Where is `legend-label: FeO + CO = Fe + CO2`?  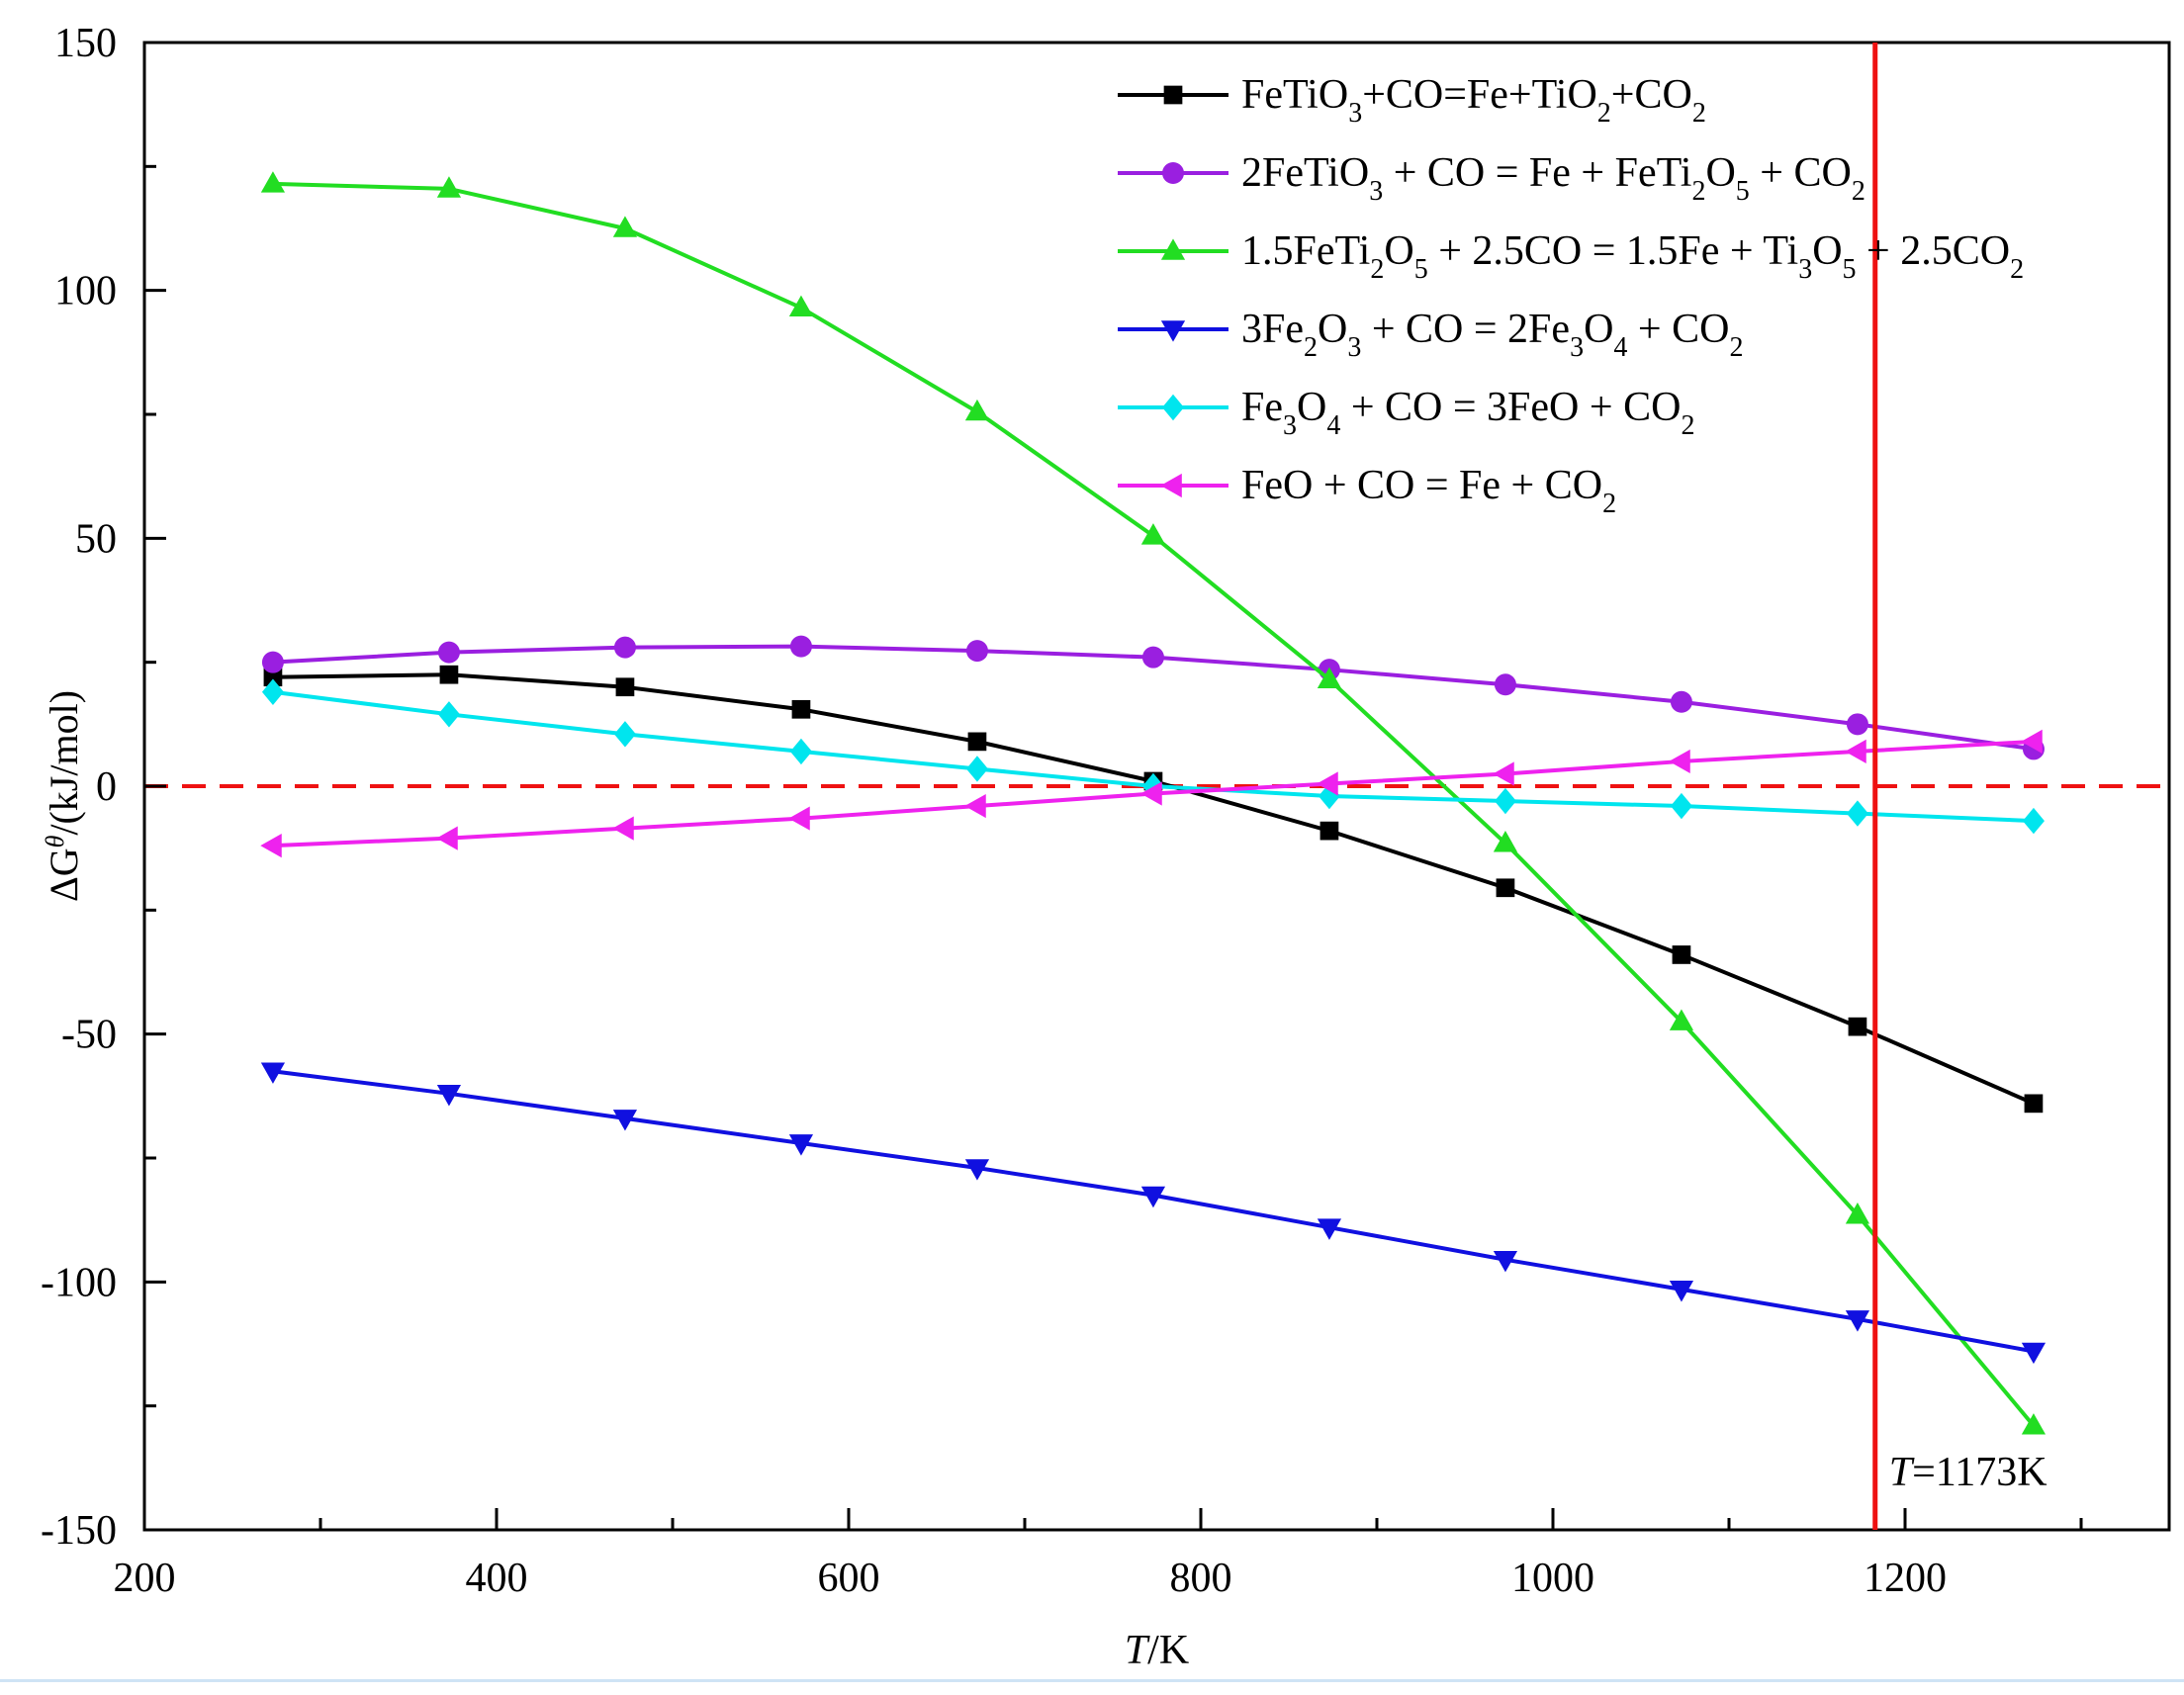
legend-label: FeO + CO = Fe + CO2 is located at coordinates (1428, 491).